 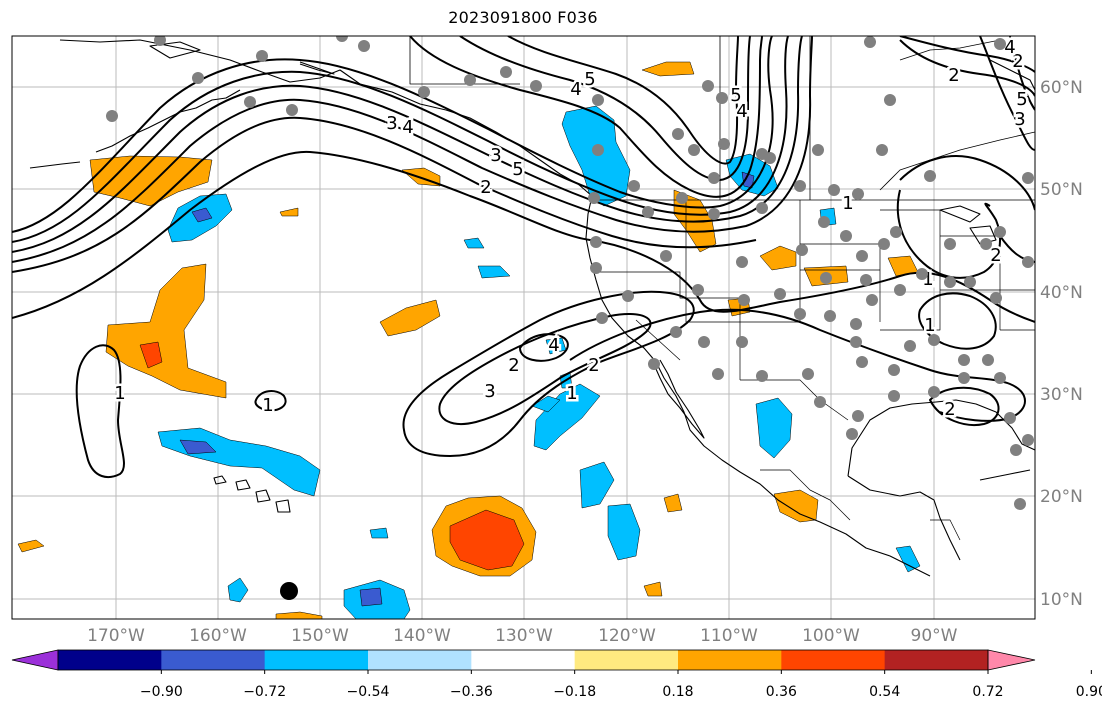 I want to click on plot-title: 2023091800 F036, so click(x=523, y=17).